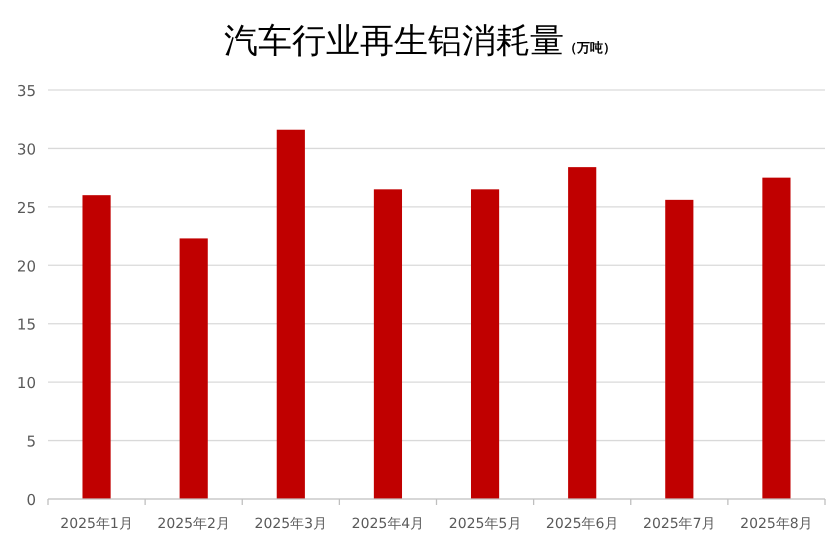 The height and width of the screenshot is (550, 840). I want to click on y-tick-label: 20, so click(26, 266).